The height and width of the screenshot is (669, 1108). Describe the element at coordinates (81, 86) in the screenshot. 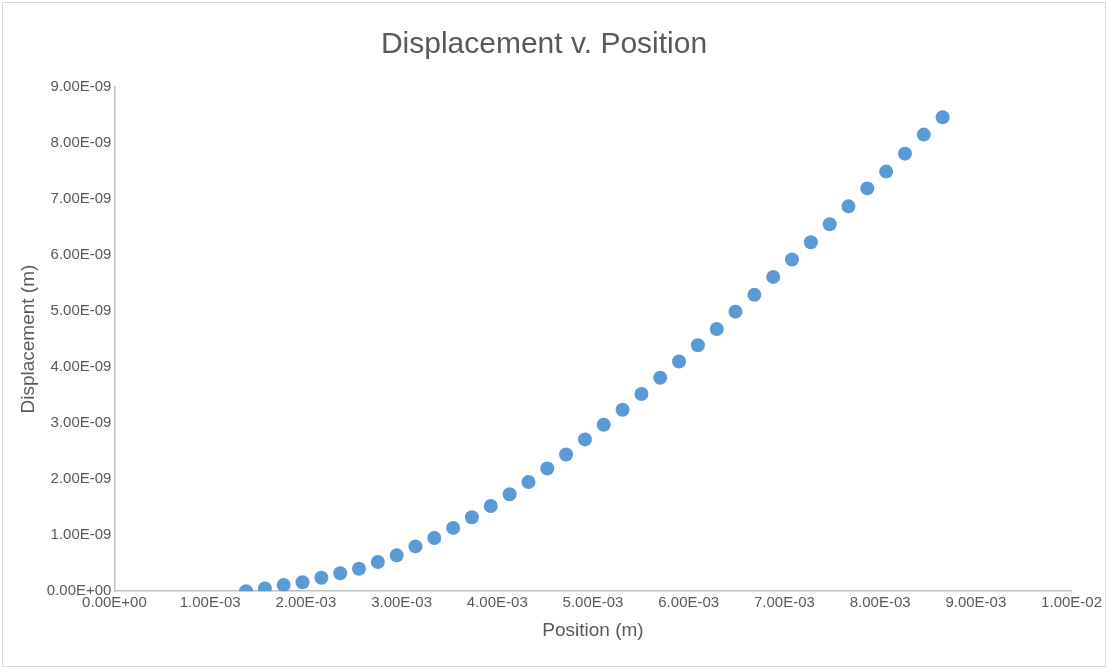

I see `y-tick-label: 9.00E-09` at that location.